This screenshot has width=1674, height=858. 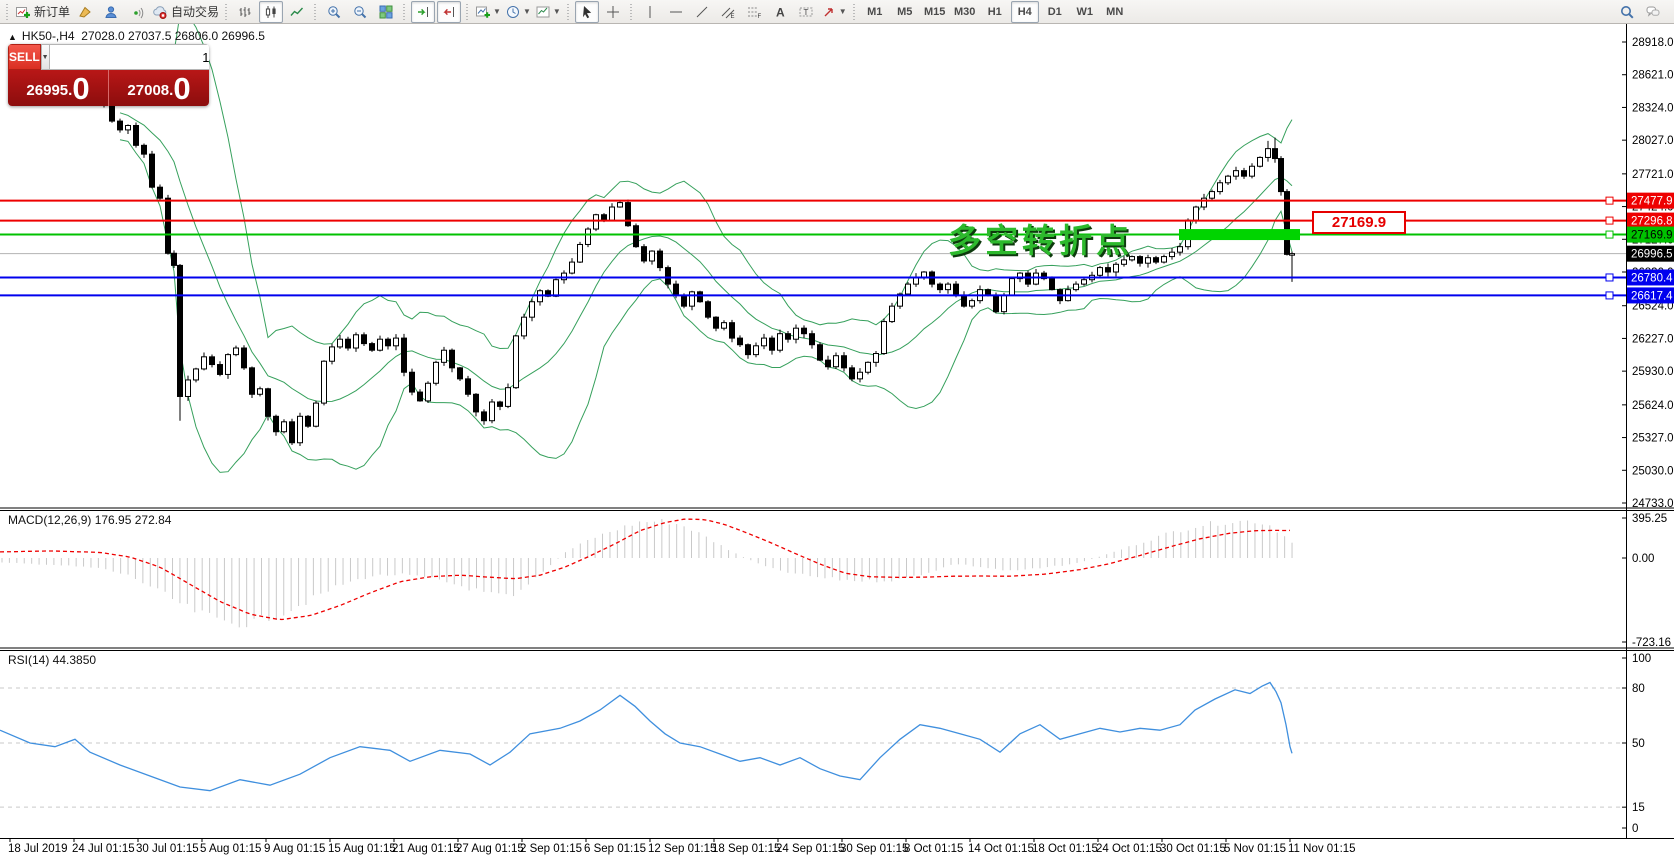 I want to click on chart-window-button, so click(x=85, y=12).